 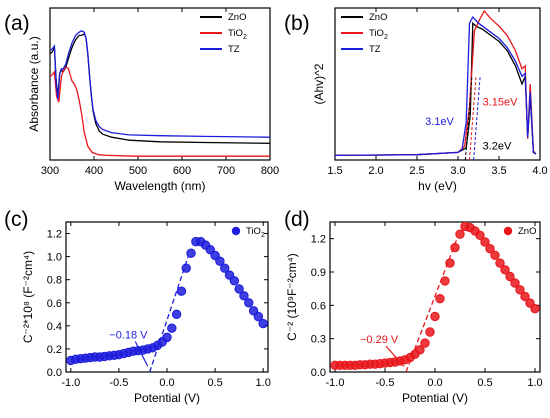 I want to click on y-axis-label: (Ahv)^2, so click(x=319, y=83).